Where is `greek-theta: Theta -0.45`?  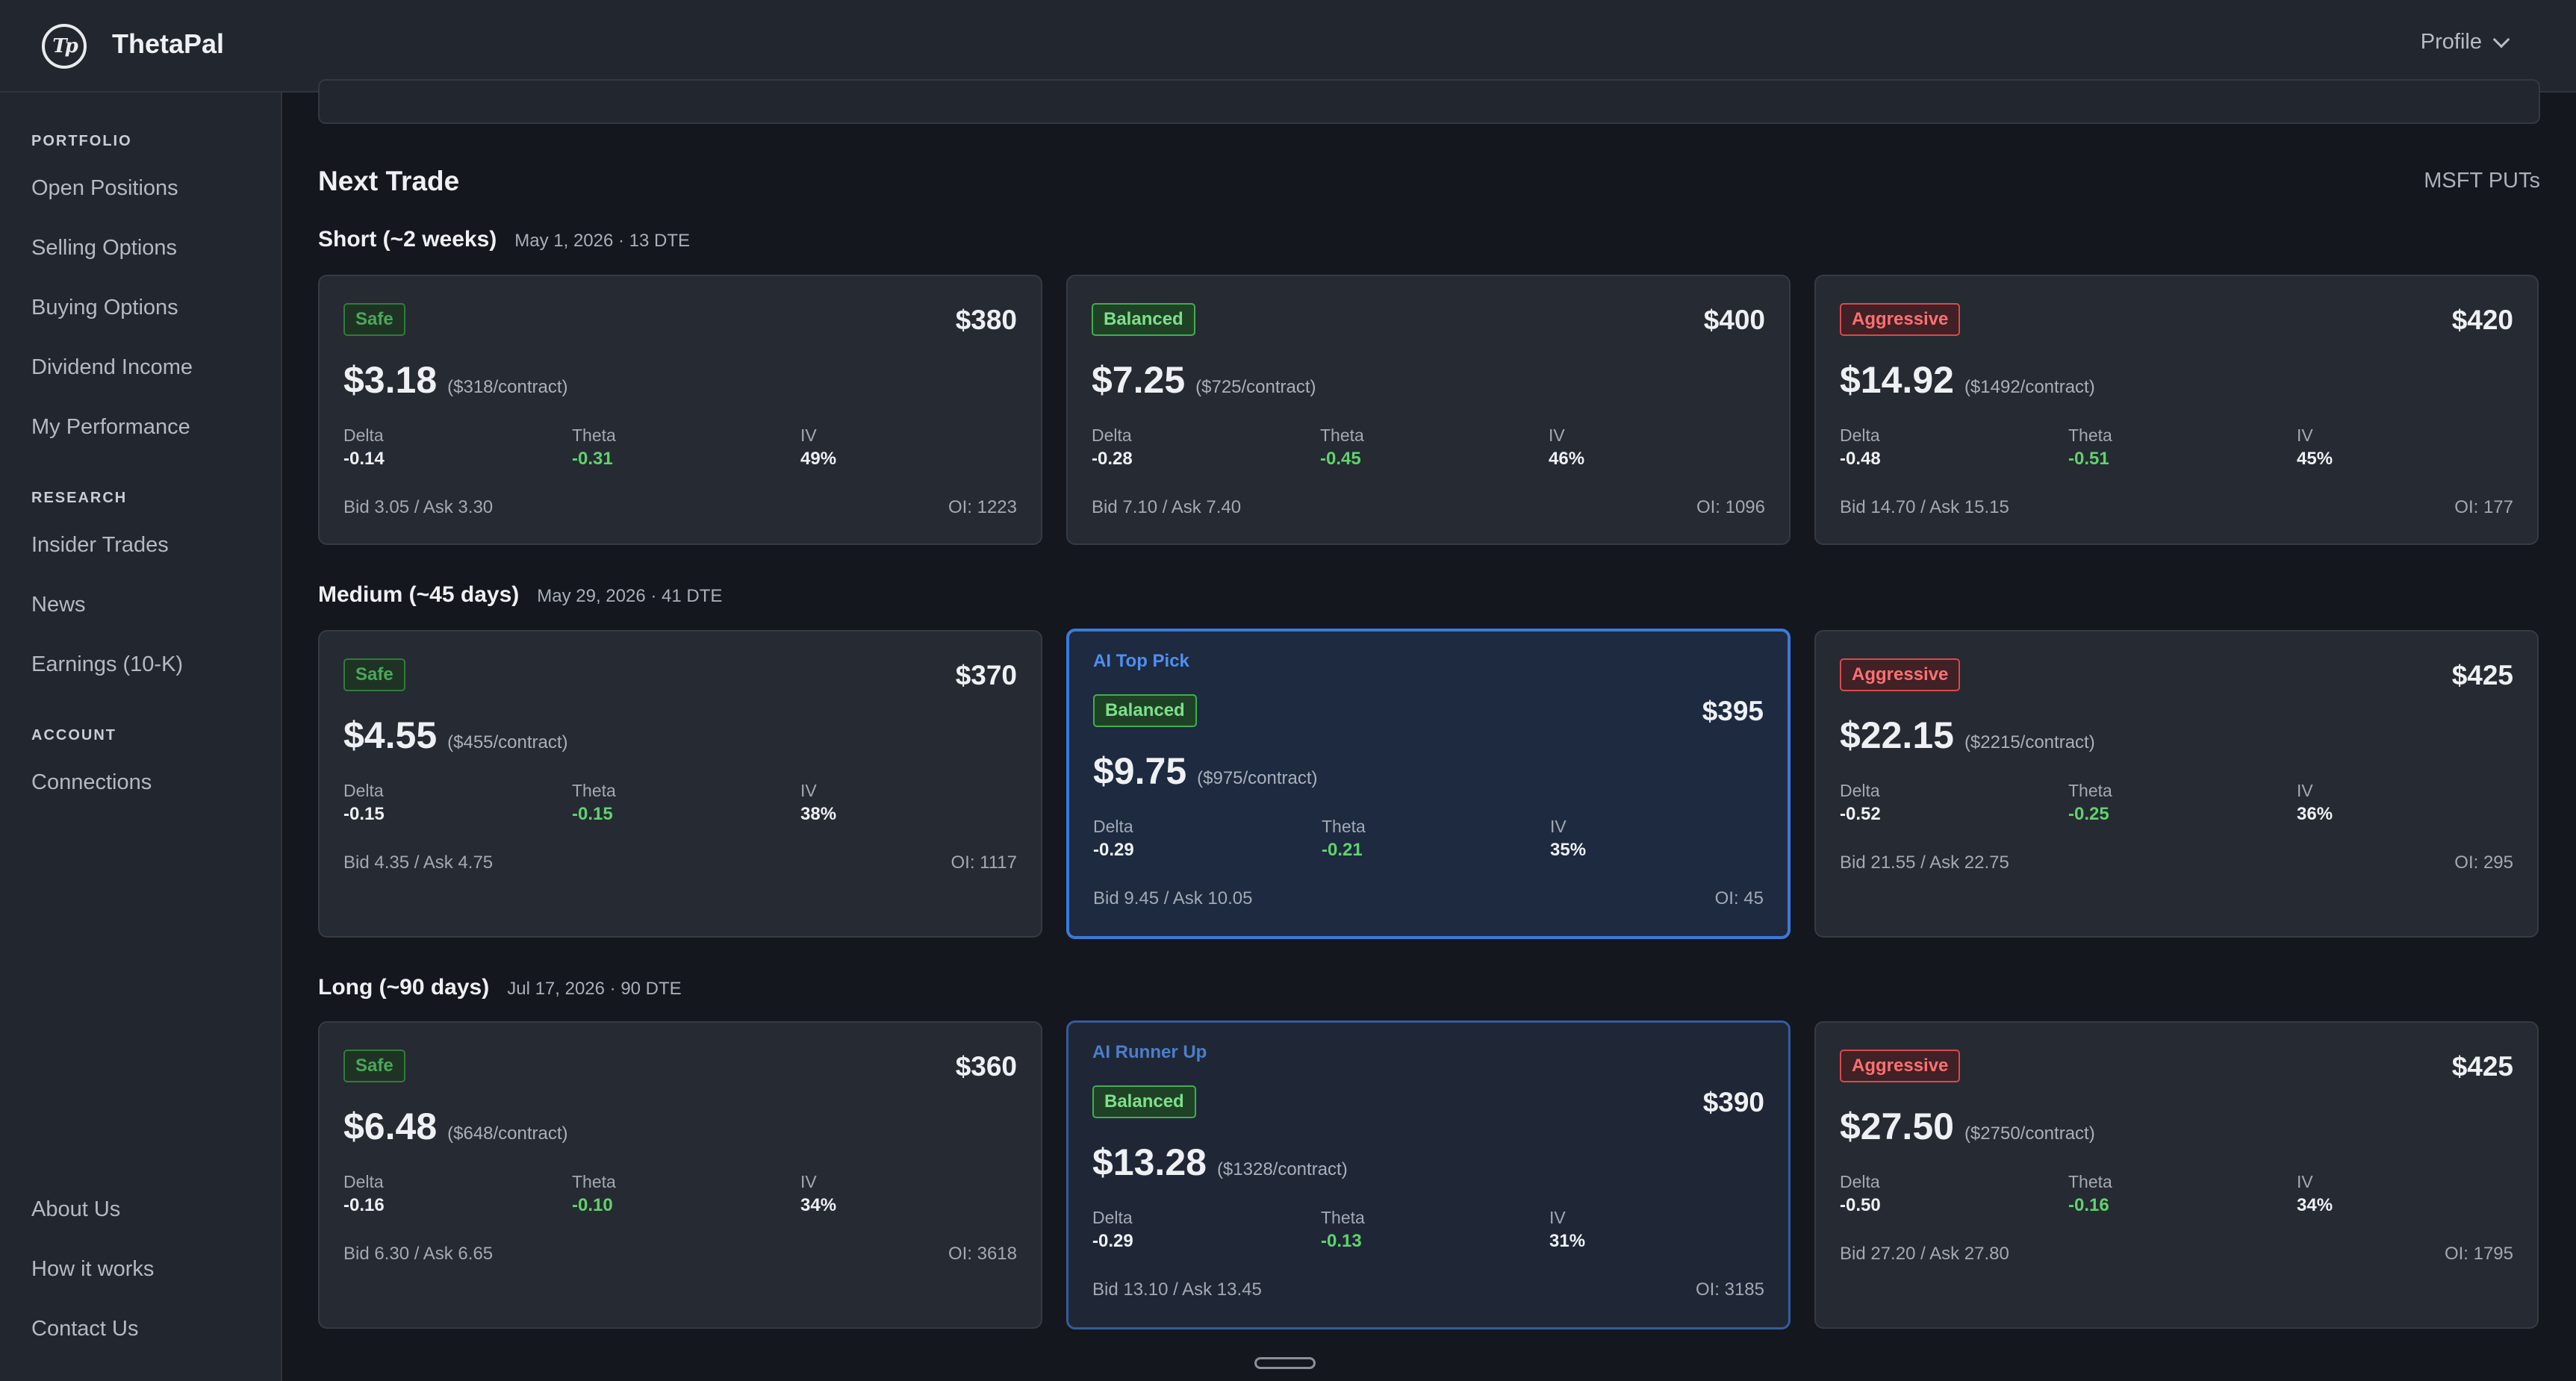
greek-theta: Theta -0.45 is located at coordinates (1342, 447).